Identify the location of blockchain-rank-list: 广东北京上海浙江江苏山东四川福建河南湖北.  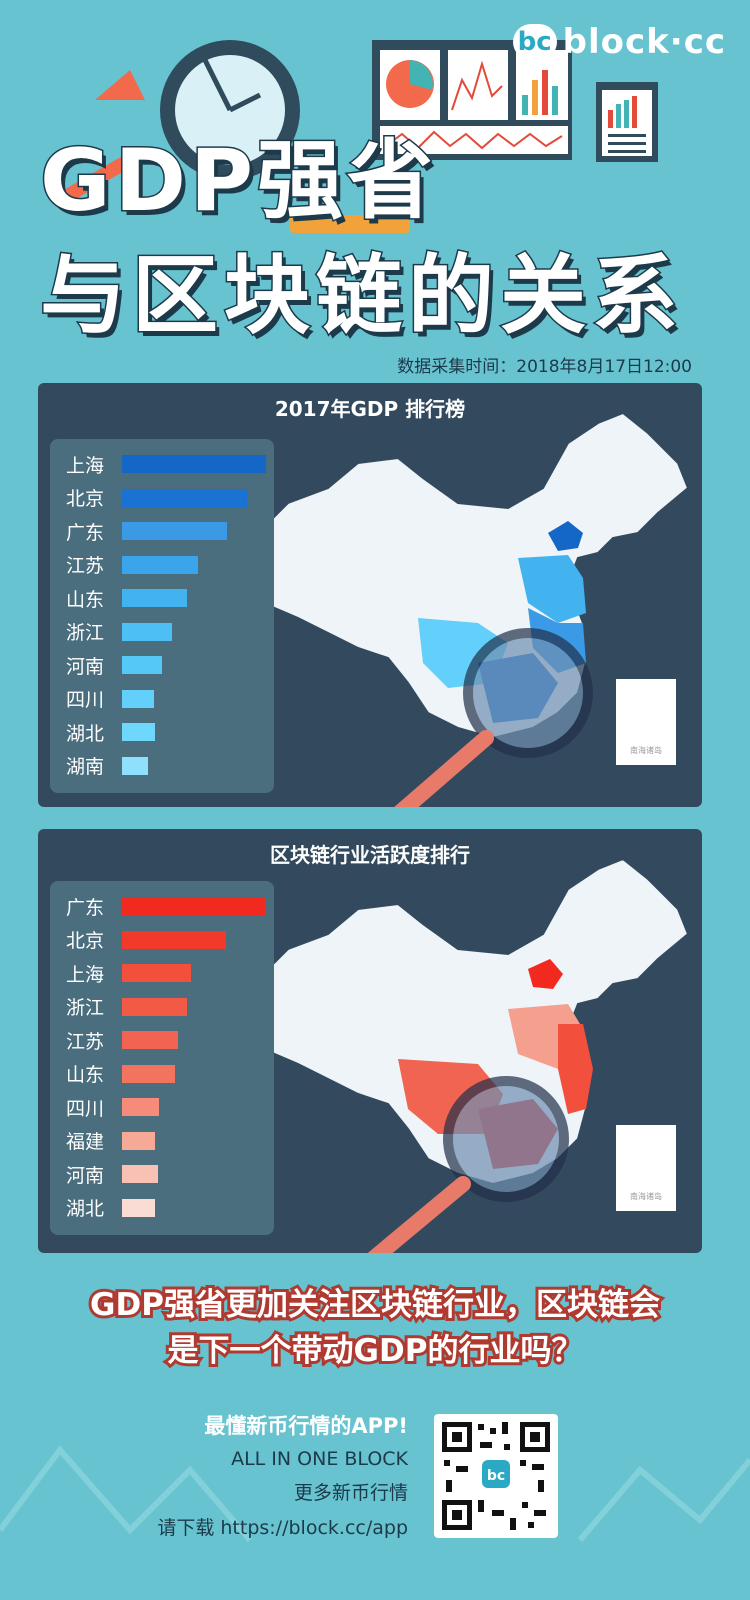
(162, 1058).